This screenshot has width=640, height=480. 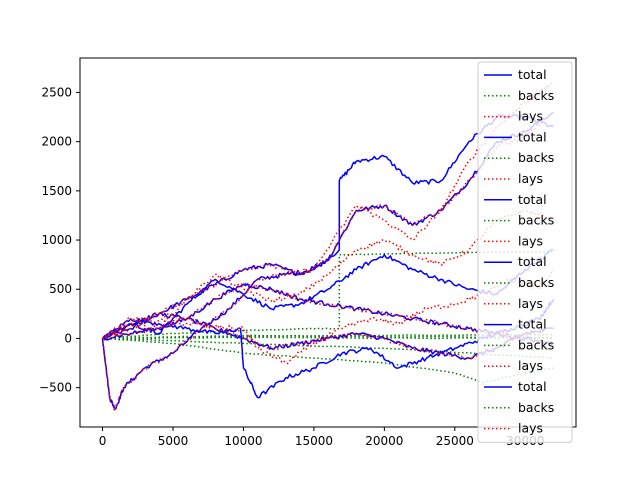 What do you see at coordinates (243, 441) in the screenshot?
I see `x-tick-label: 10000` at bounding box center [243, 441].